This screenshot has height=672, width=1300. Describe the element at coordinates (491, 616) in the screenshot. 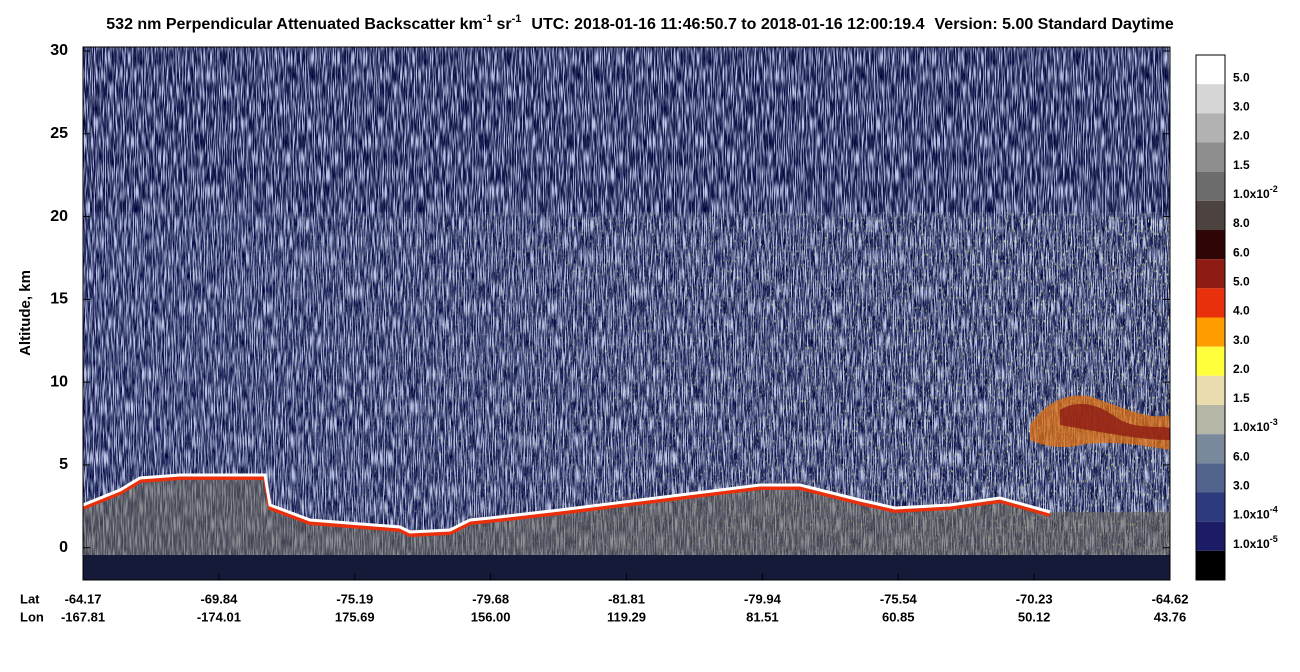

I see `lon-label: 156.00` at that location.